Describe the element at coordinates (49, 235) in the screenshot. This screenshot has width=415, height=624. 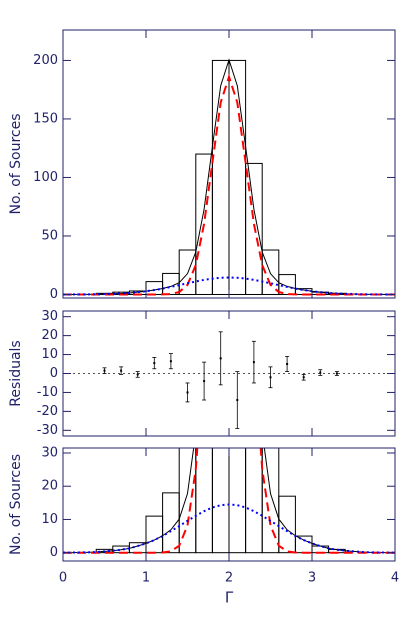
I see `y-tick-label: 50` at that location.